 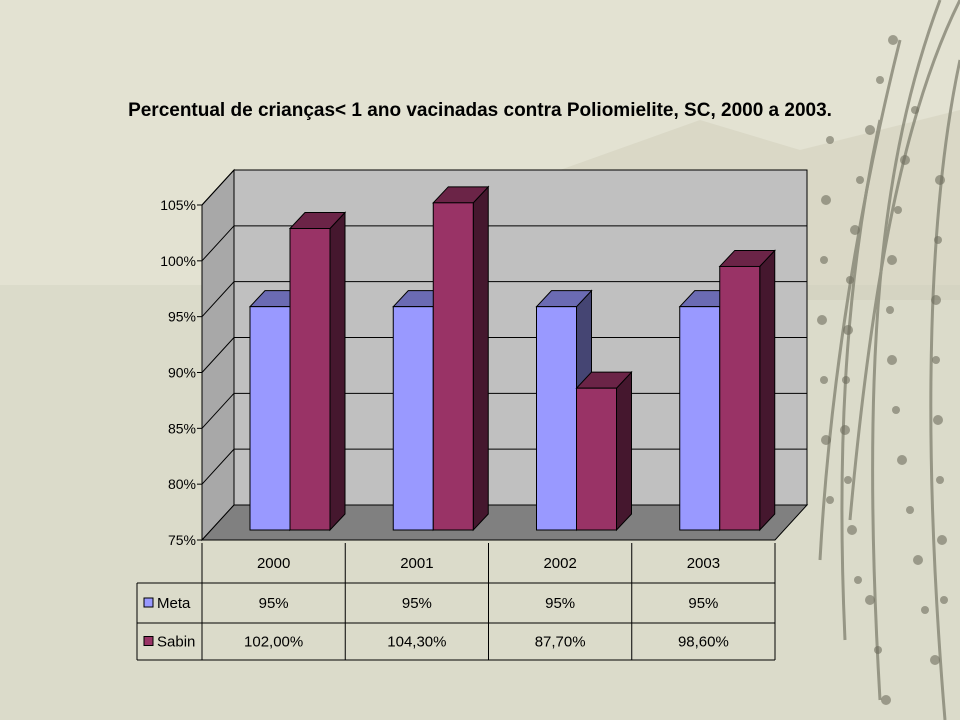 What do you see at coordinates (178, 261) in the screenshot?
I see `y-tick-label: 100%` at bounding box center [178, 261].